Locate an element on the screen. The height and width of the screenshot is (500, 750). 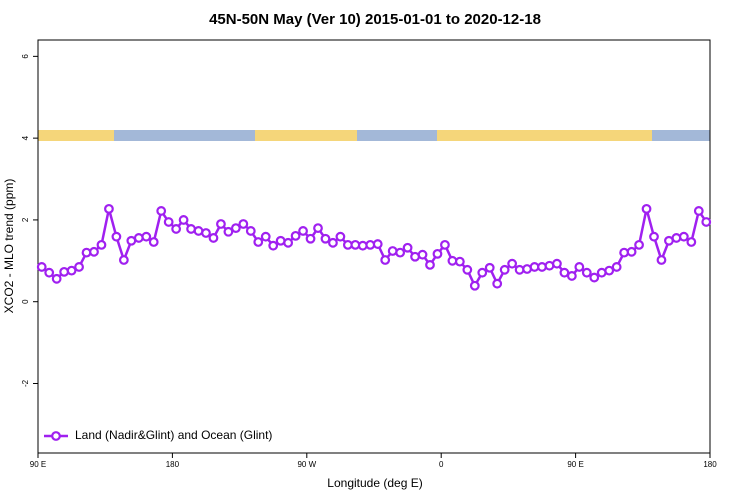
legend-label: Land (Nadir&Glint) and Ocean (Glint) is located at coordinates (173, 435).